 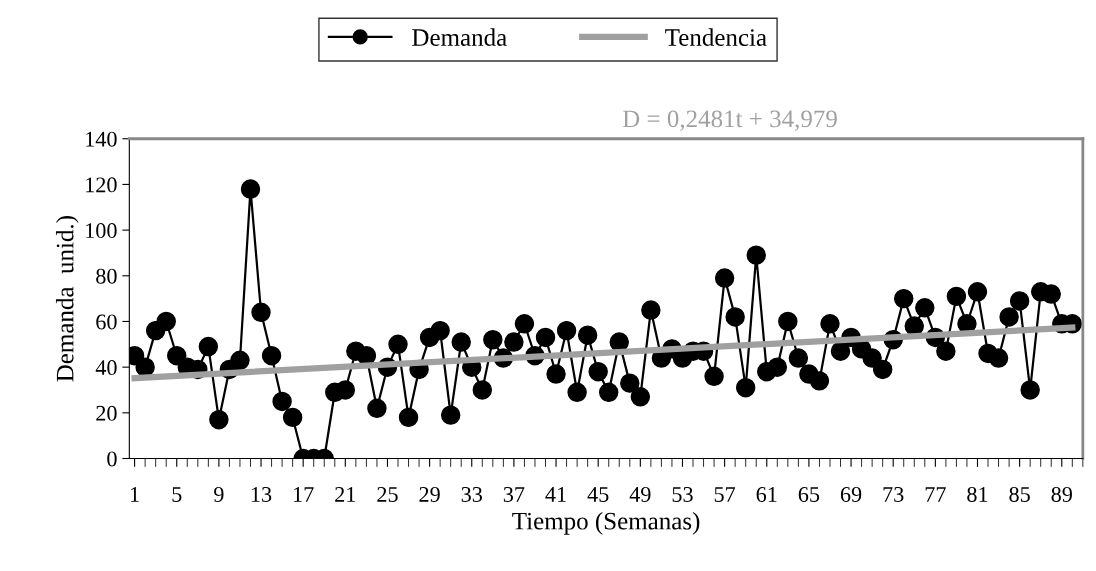 What do you see at coordinates (729, 120) in the screenshot?
I see `text: D = 0,2481t + 34,979` at bounding box center [729, 120].